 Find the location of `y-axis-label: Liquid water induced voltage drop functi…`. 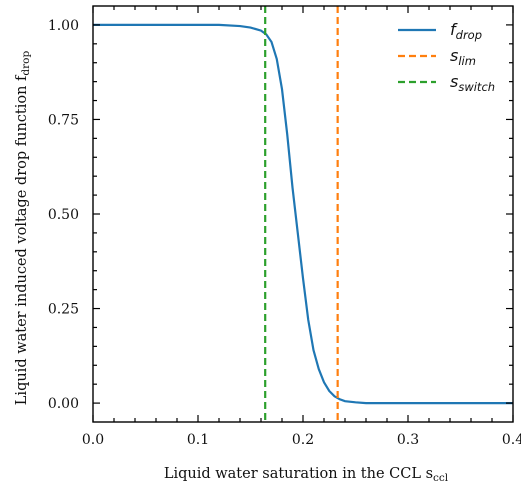

y-axis-label: Liquid water induced voltage drop functi… is located at coordinates (23, 228).